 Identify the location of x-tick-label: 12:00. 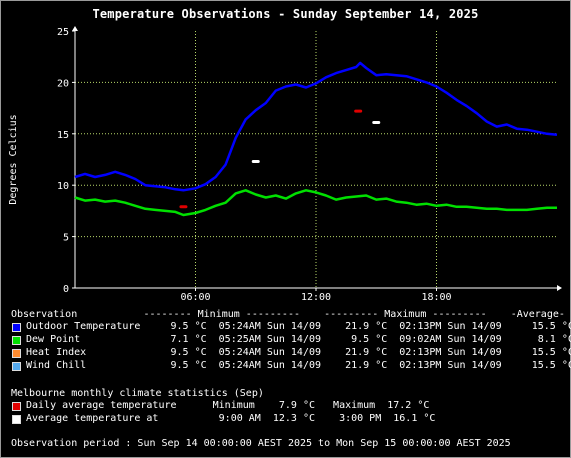
(316, 296).